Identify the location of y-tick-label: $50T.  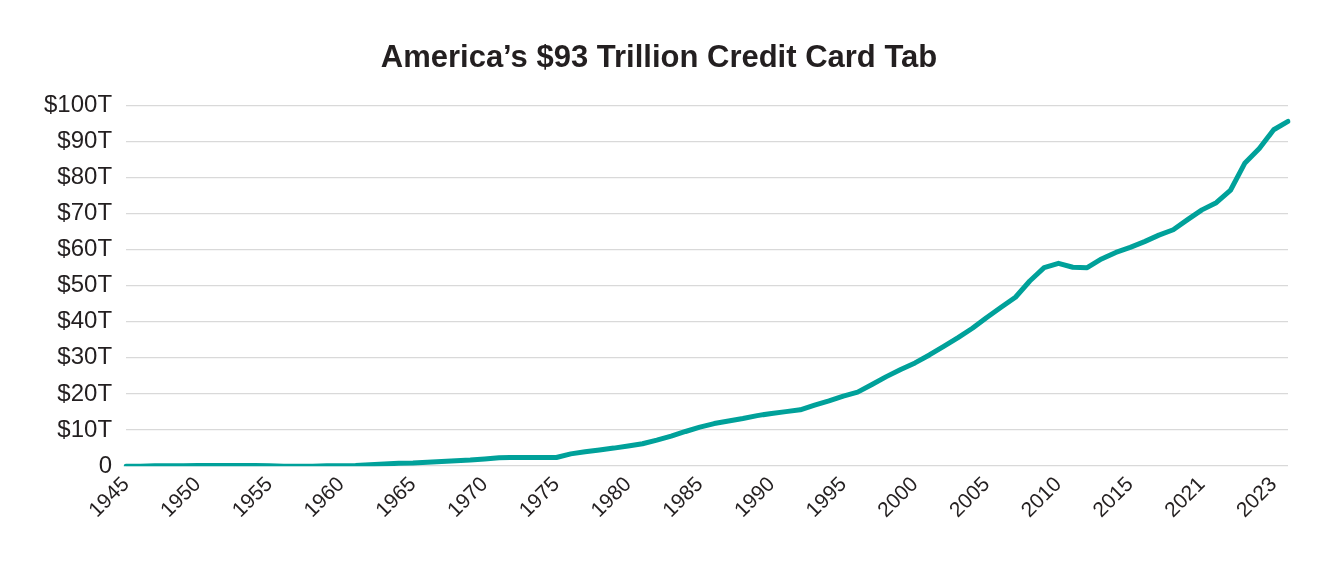
(85, 284).